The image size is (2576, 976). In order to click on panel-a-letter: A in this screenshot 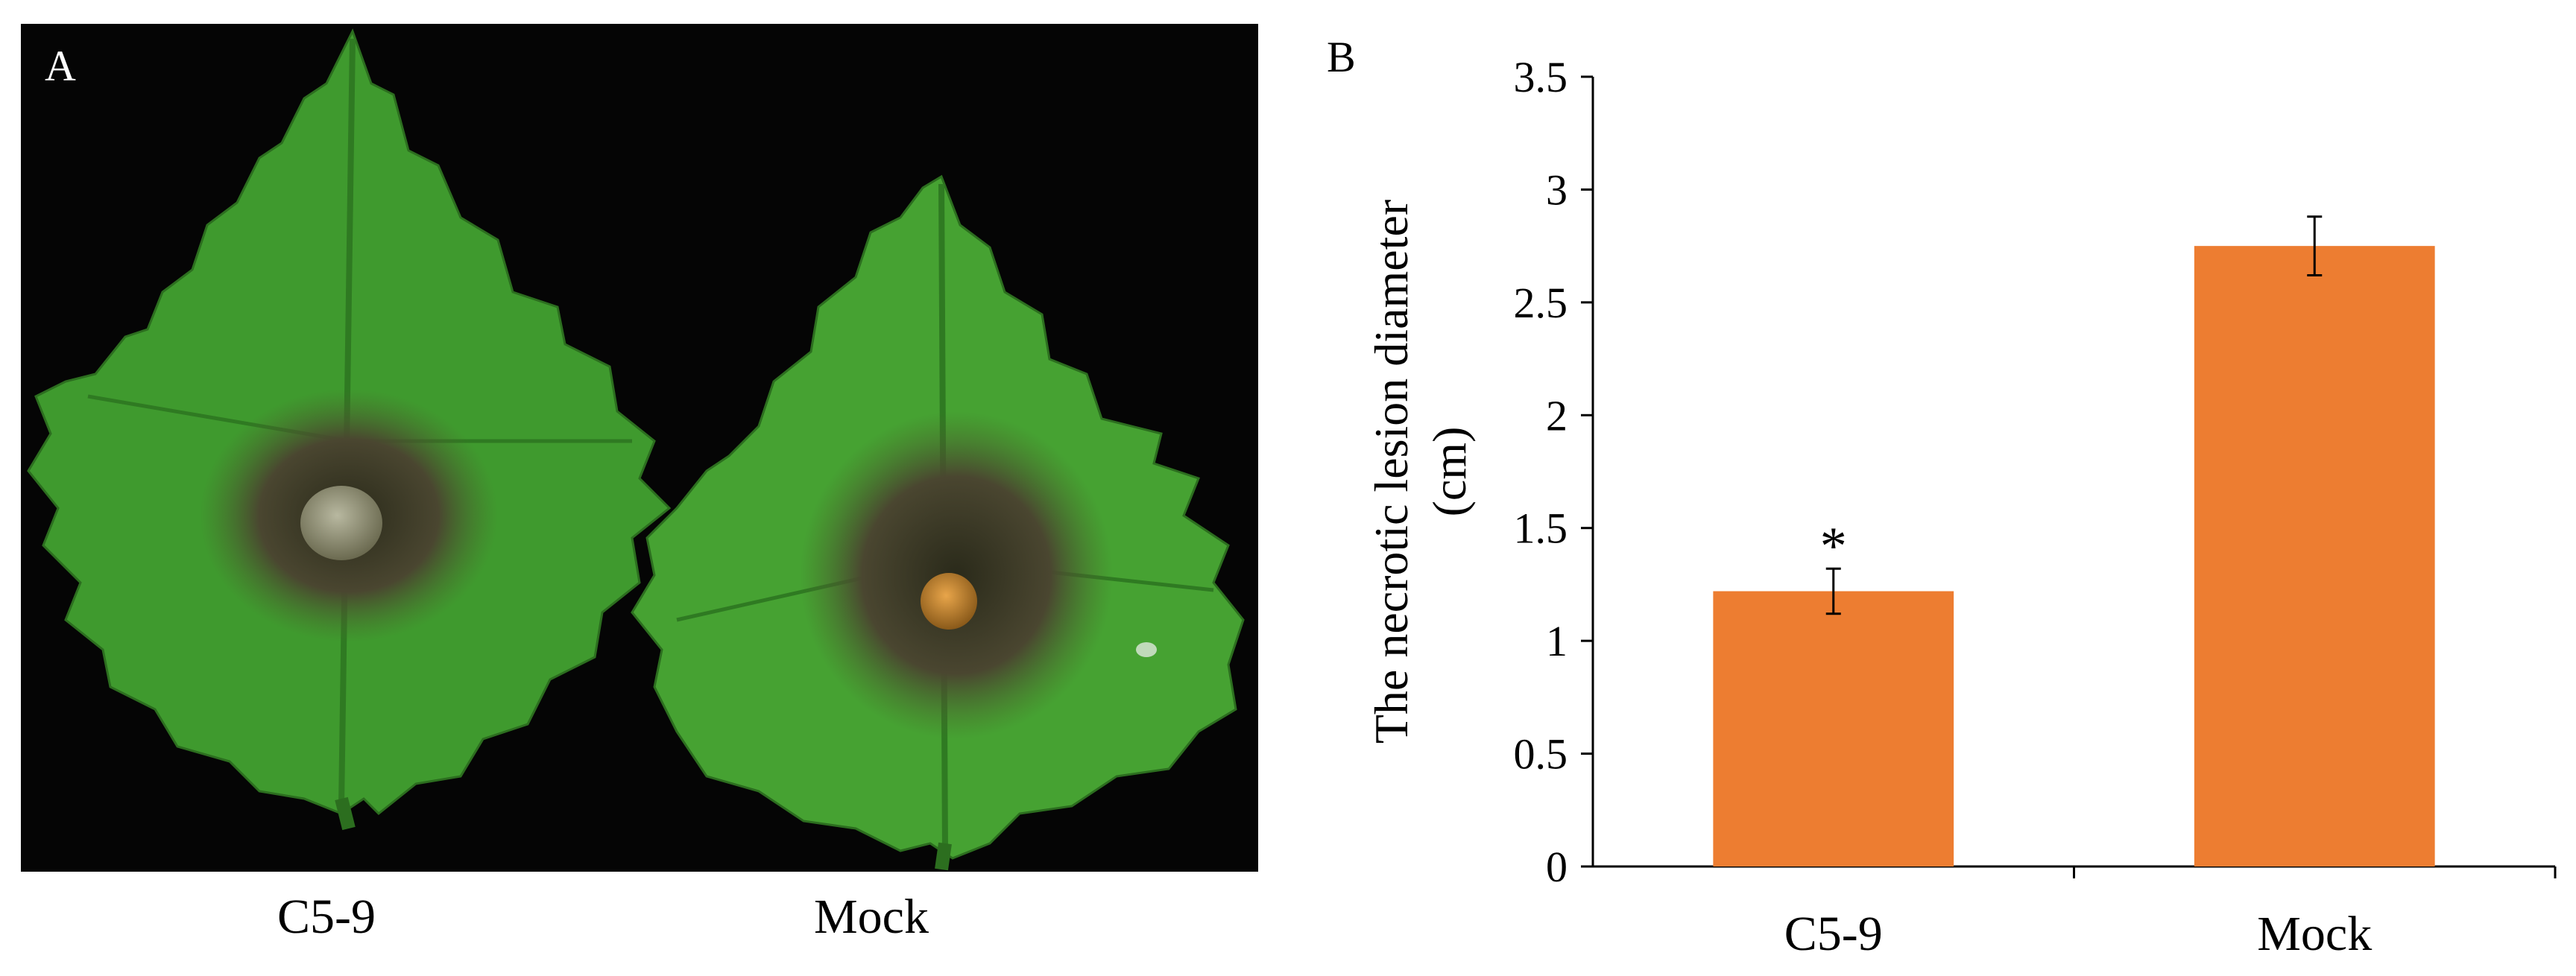, I will do `click(60, 66)`.